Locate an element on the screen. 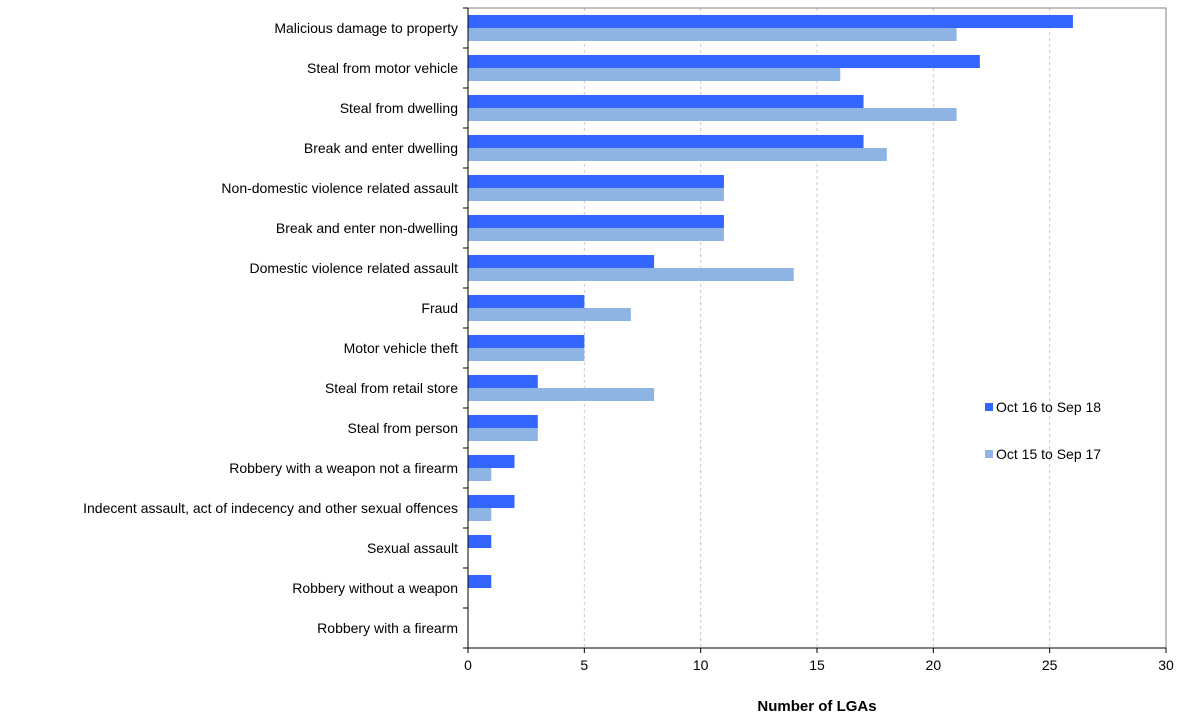 The width and height of the screenshot is (1184, 721). category-label-sexual-assault: Sexual assault is located at coordinates (412, 548).